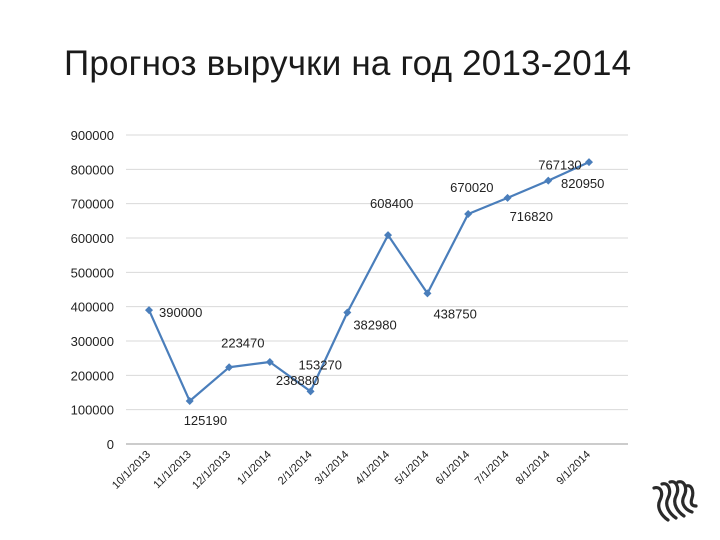 The height and width of the screenshot is (540, 720). I want to click on data-label: 608400, so click(391, 203).